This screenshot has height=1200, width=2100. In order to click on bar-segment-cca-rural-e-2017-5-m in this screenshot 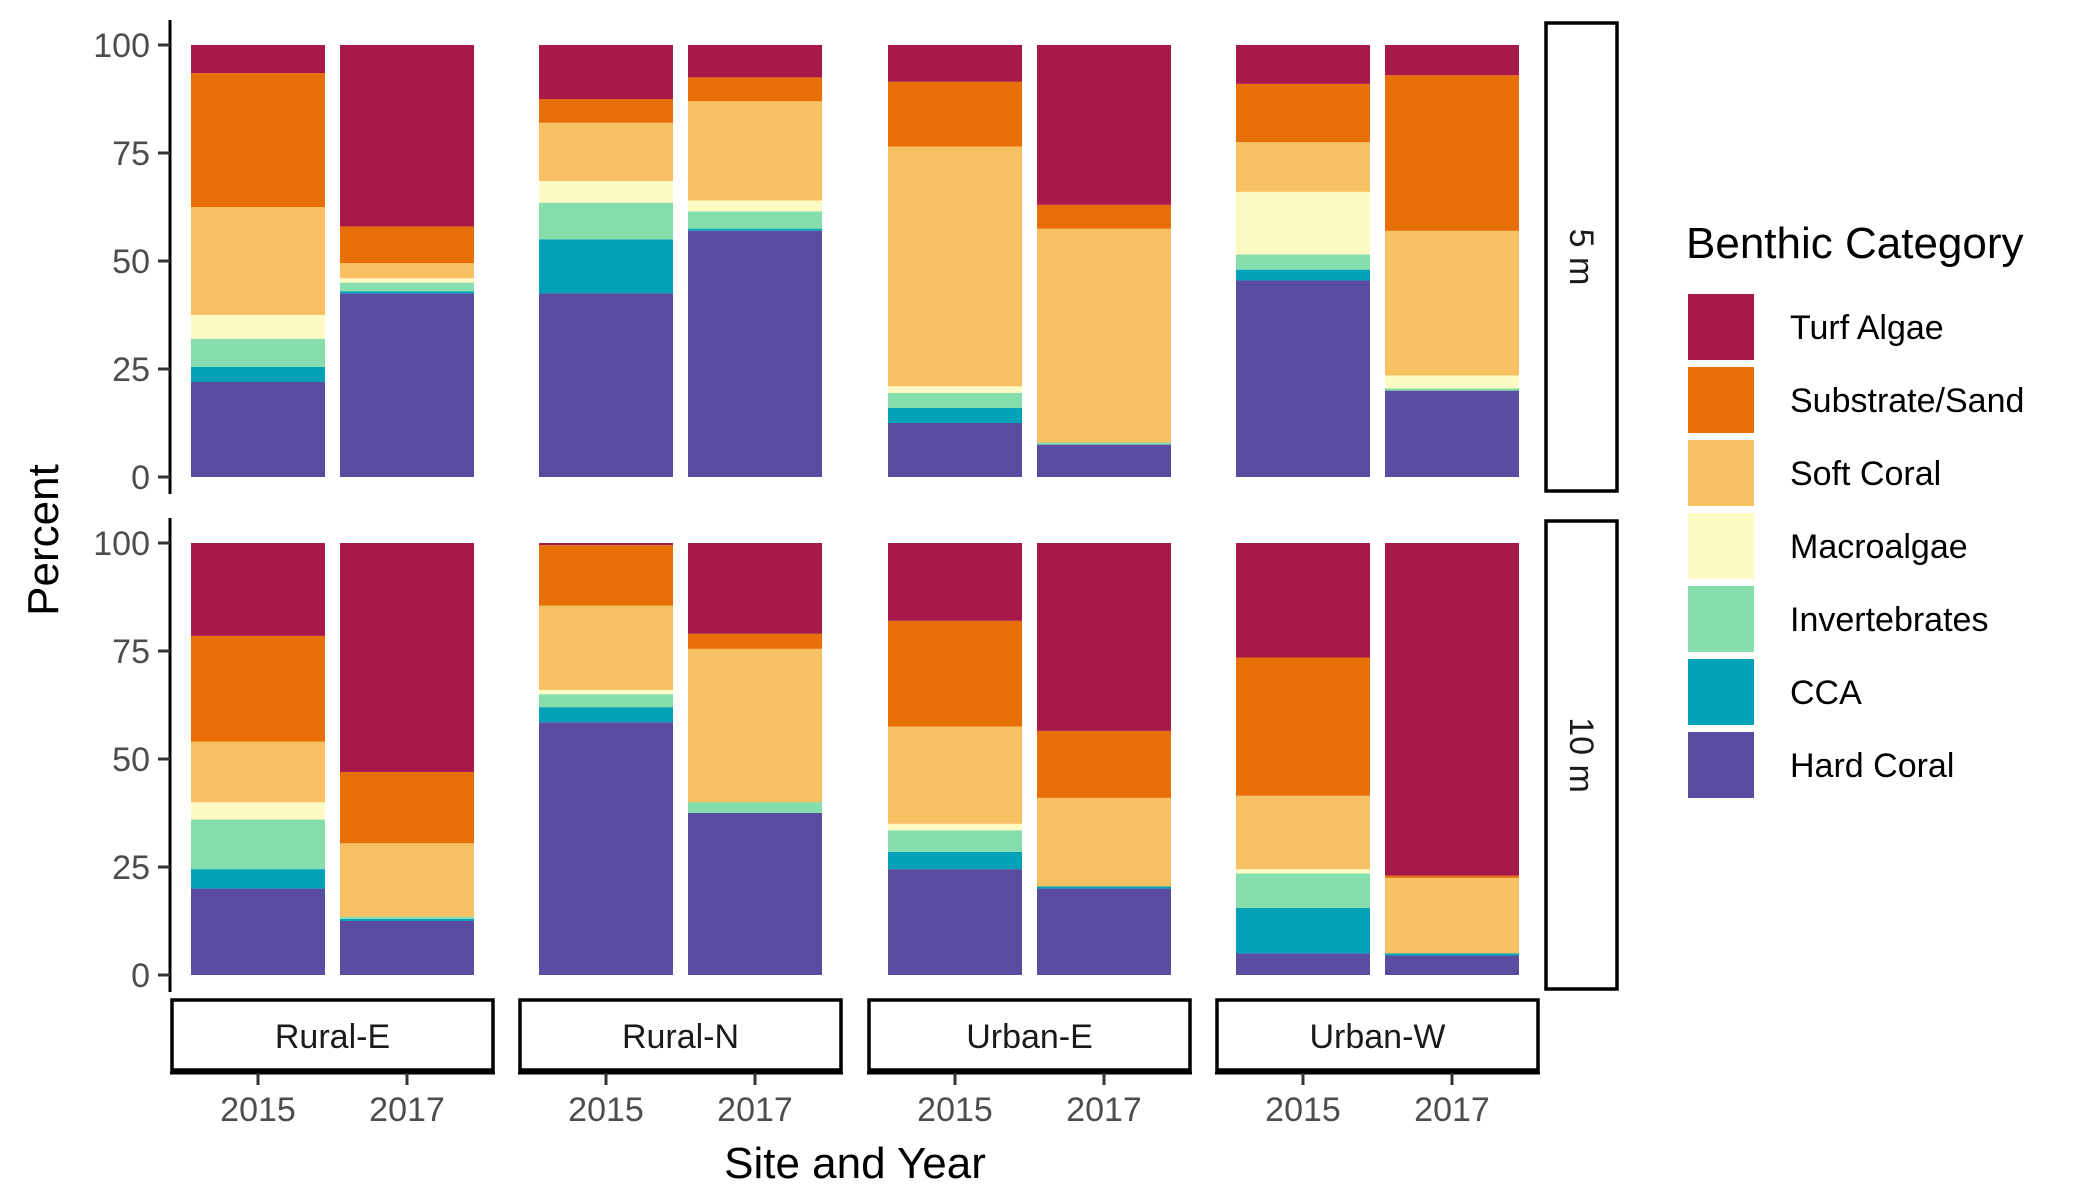, I will do `click(407, 292)`.